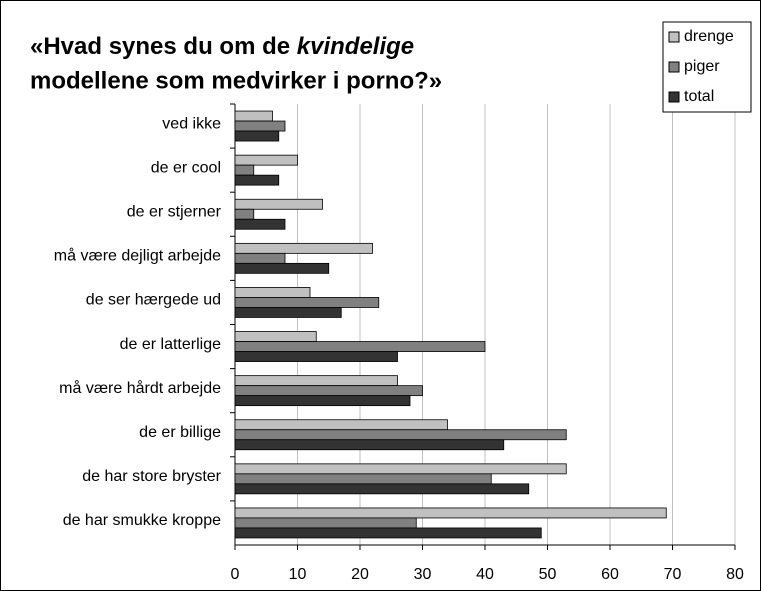 The height and width of the screenshot is (591, 761). Describe the element at coordinates (153, 300) in the screenshot. I see `y-tick-label: de ser hærgede ud` at that location.